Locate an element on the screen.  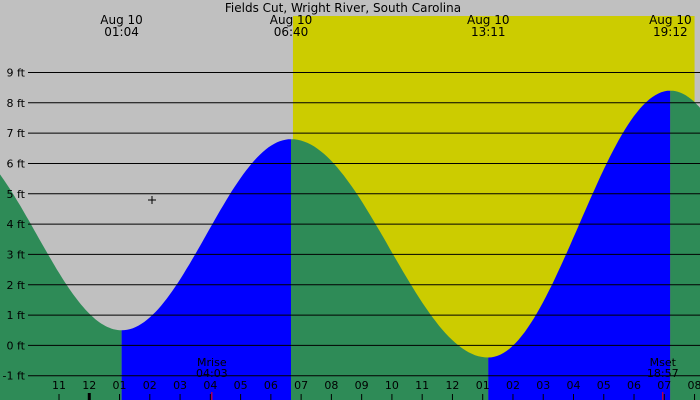
extreme-time-label: 06:40 is located at coordinates (291, 32).